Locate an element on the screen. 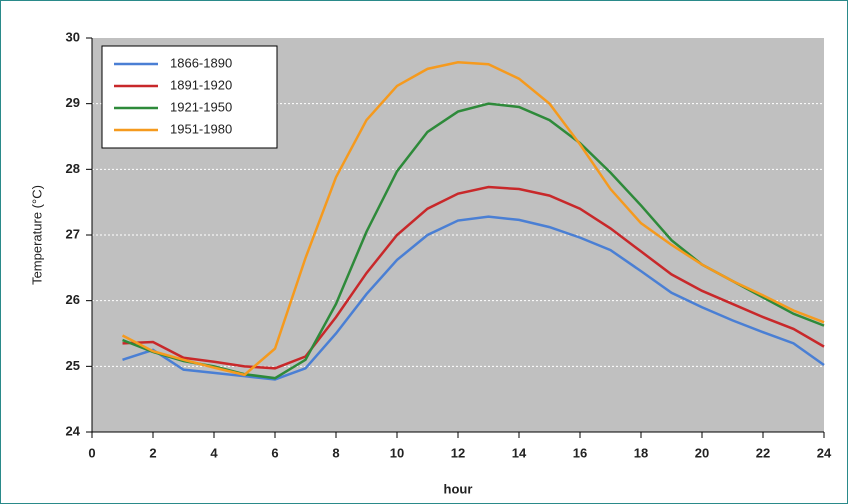 This screenshot has width=848, height=504. y-tick-label: 26 is located at coordinates (73, 299).